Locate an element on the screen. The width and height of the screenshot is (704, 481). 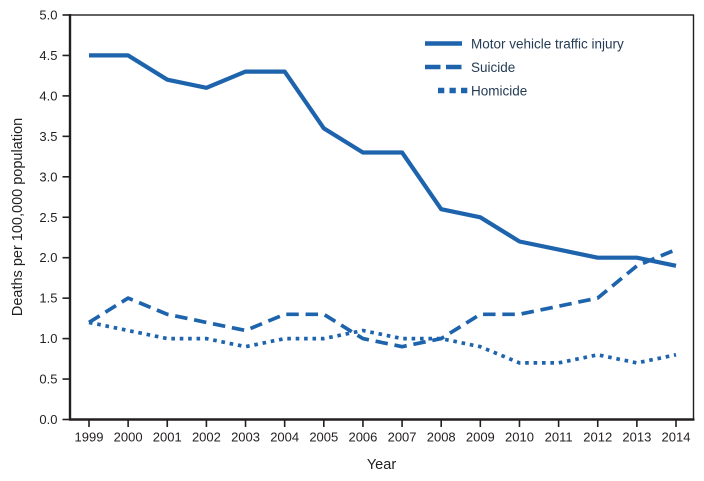
x-tick-label: 2014 is located at coordinates (676, 437).